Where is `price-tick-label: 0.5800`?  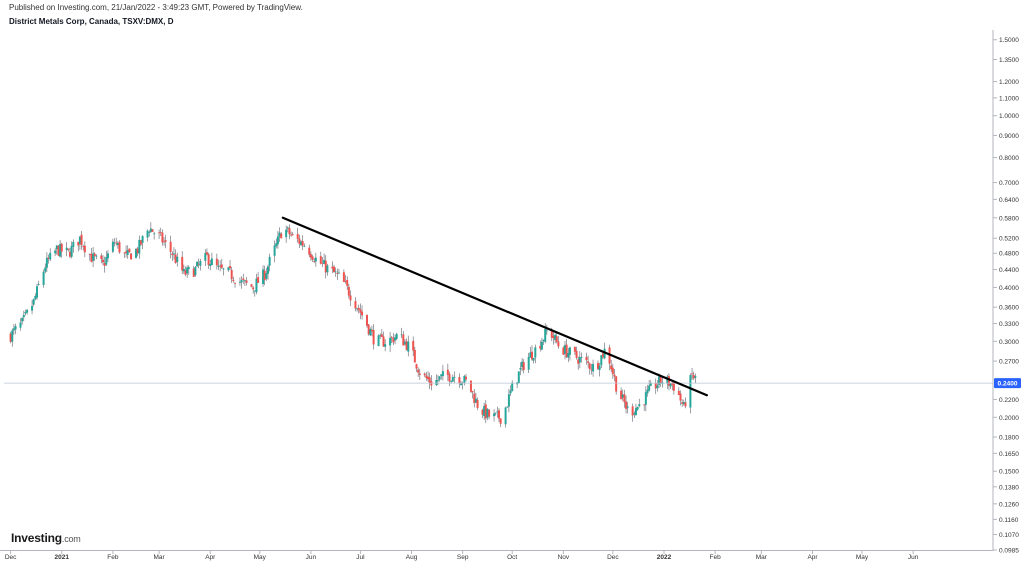
price-tick-label: 0.5800 is located at coordinates (1009, 218).